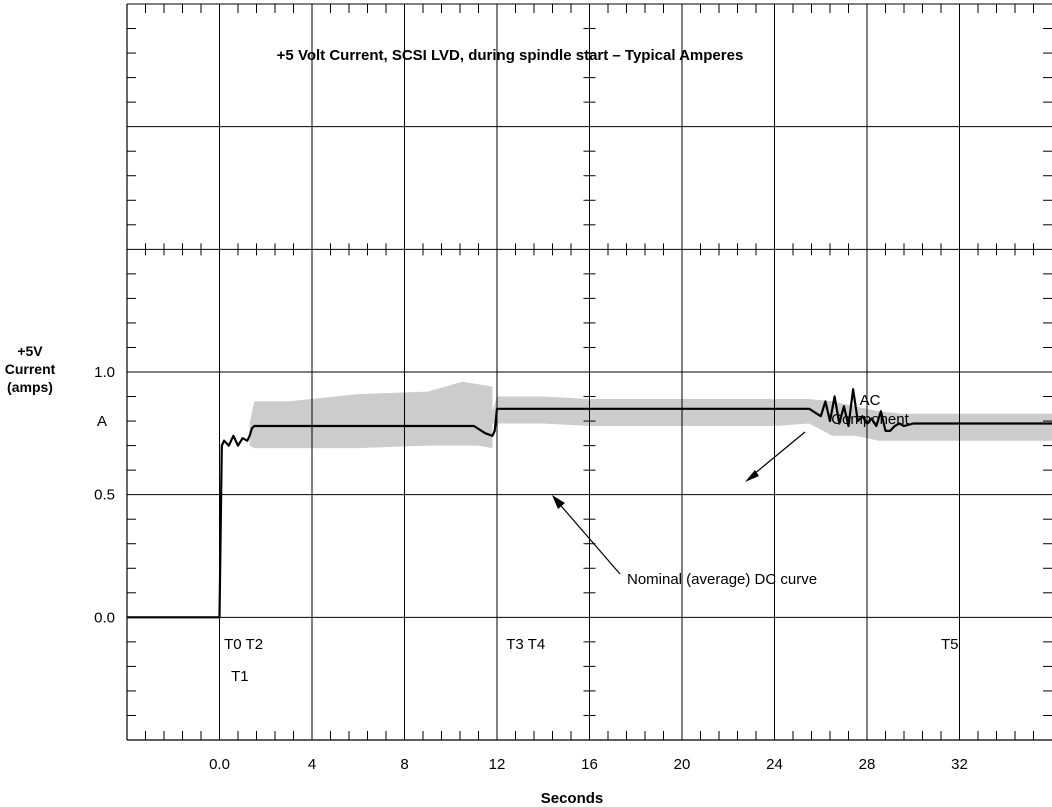 The height and width of the screenshot is (807, 1052). I want to click on ac-band-layer, so click(650, 415).